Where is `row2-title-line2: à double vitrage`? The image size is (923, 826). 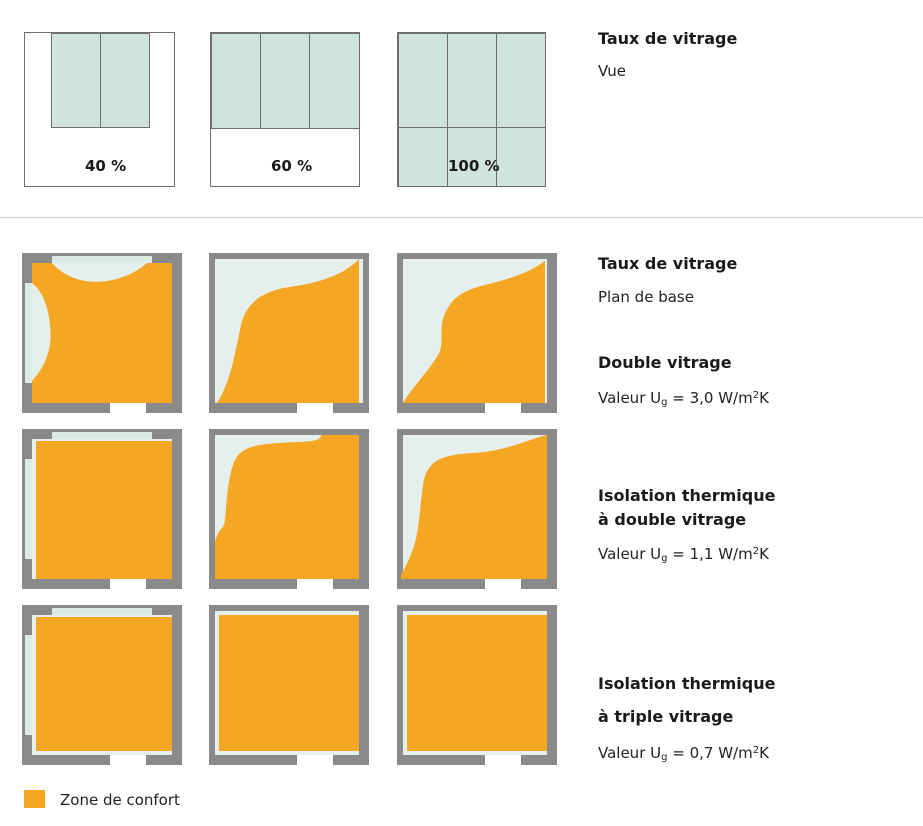
row2-title-line2: à double vitrage is located at coordinates (672, 519).